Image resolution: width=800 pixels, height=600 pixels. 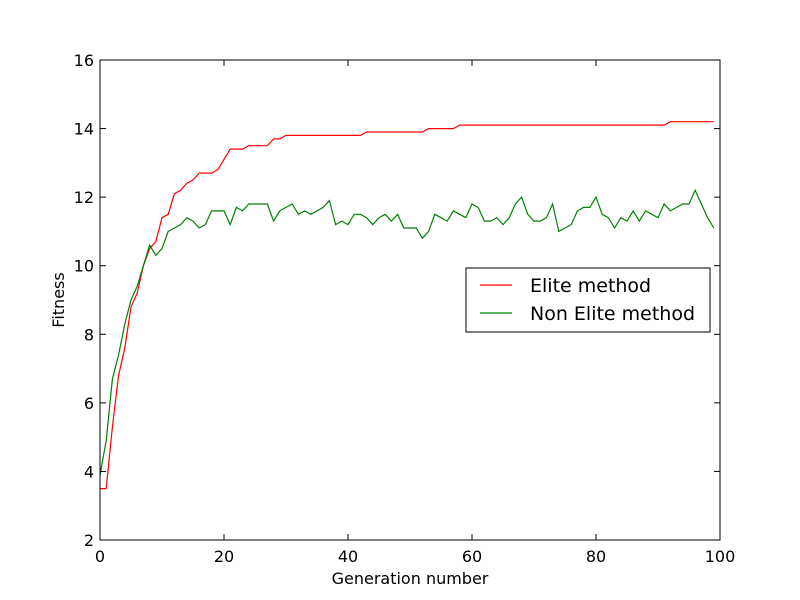 I want to click on legend-label-elite: Elite method, so click(x=590, y=286).